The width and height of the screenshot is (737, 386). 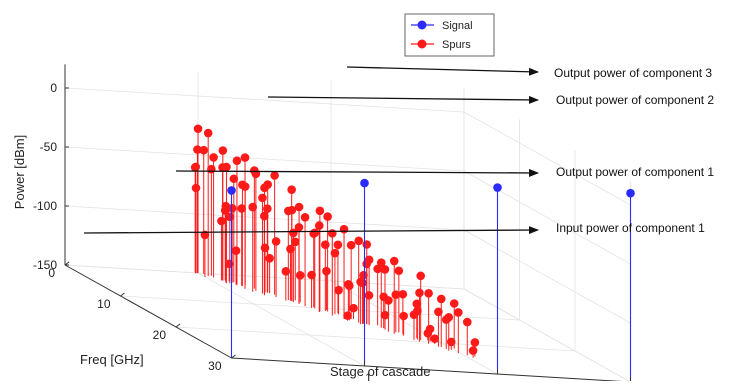 What do you see at coordinates (53, 88) in the screenshot?
I see `power-tick-label: 0` at bounding box center [53, 88].